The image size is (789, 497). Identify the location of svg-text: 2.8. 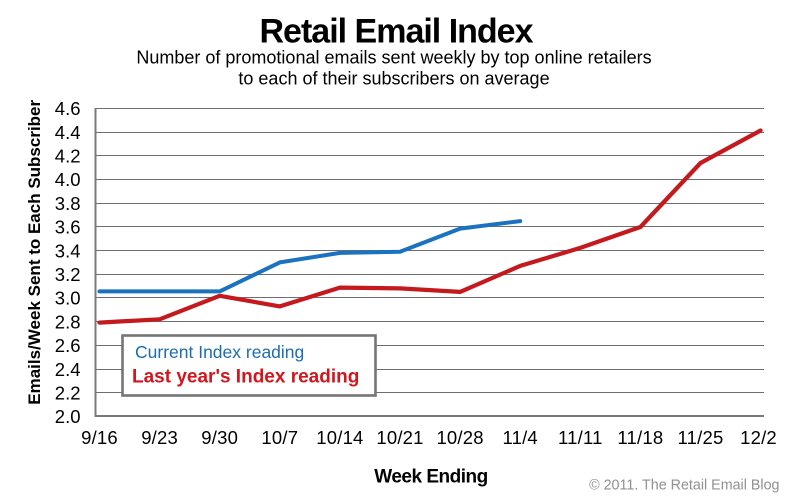
(68, 321).